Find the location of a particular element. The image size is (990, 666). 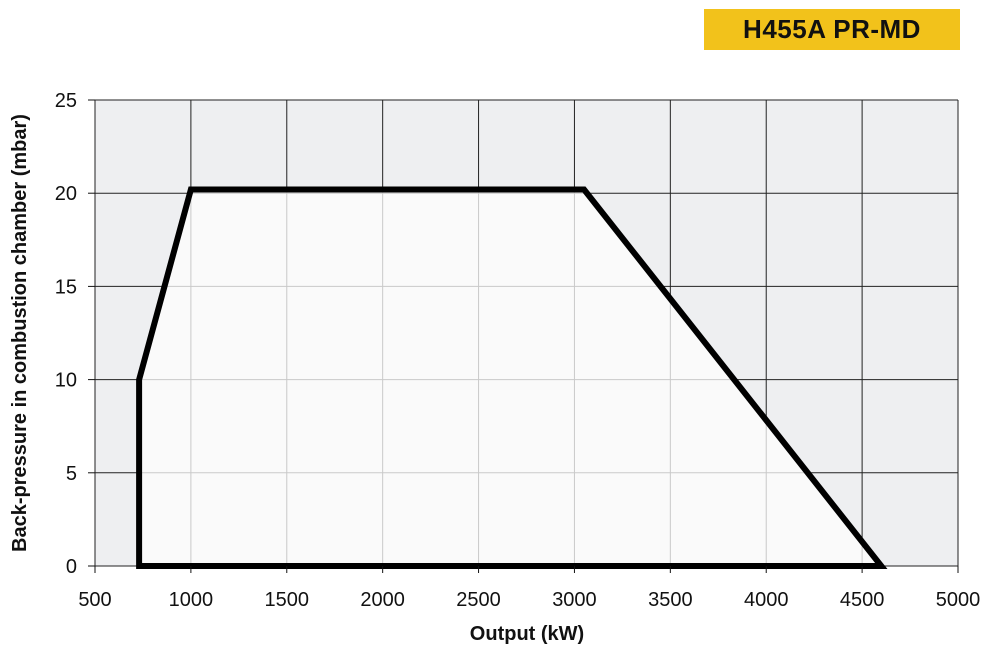

x-tick-label: 4500 is located at coordinates (862, 600).